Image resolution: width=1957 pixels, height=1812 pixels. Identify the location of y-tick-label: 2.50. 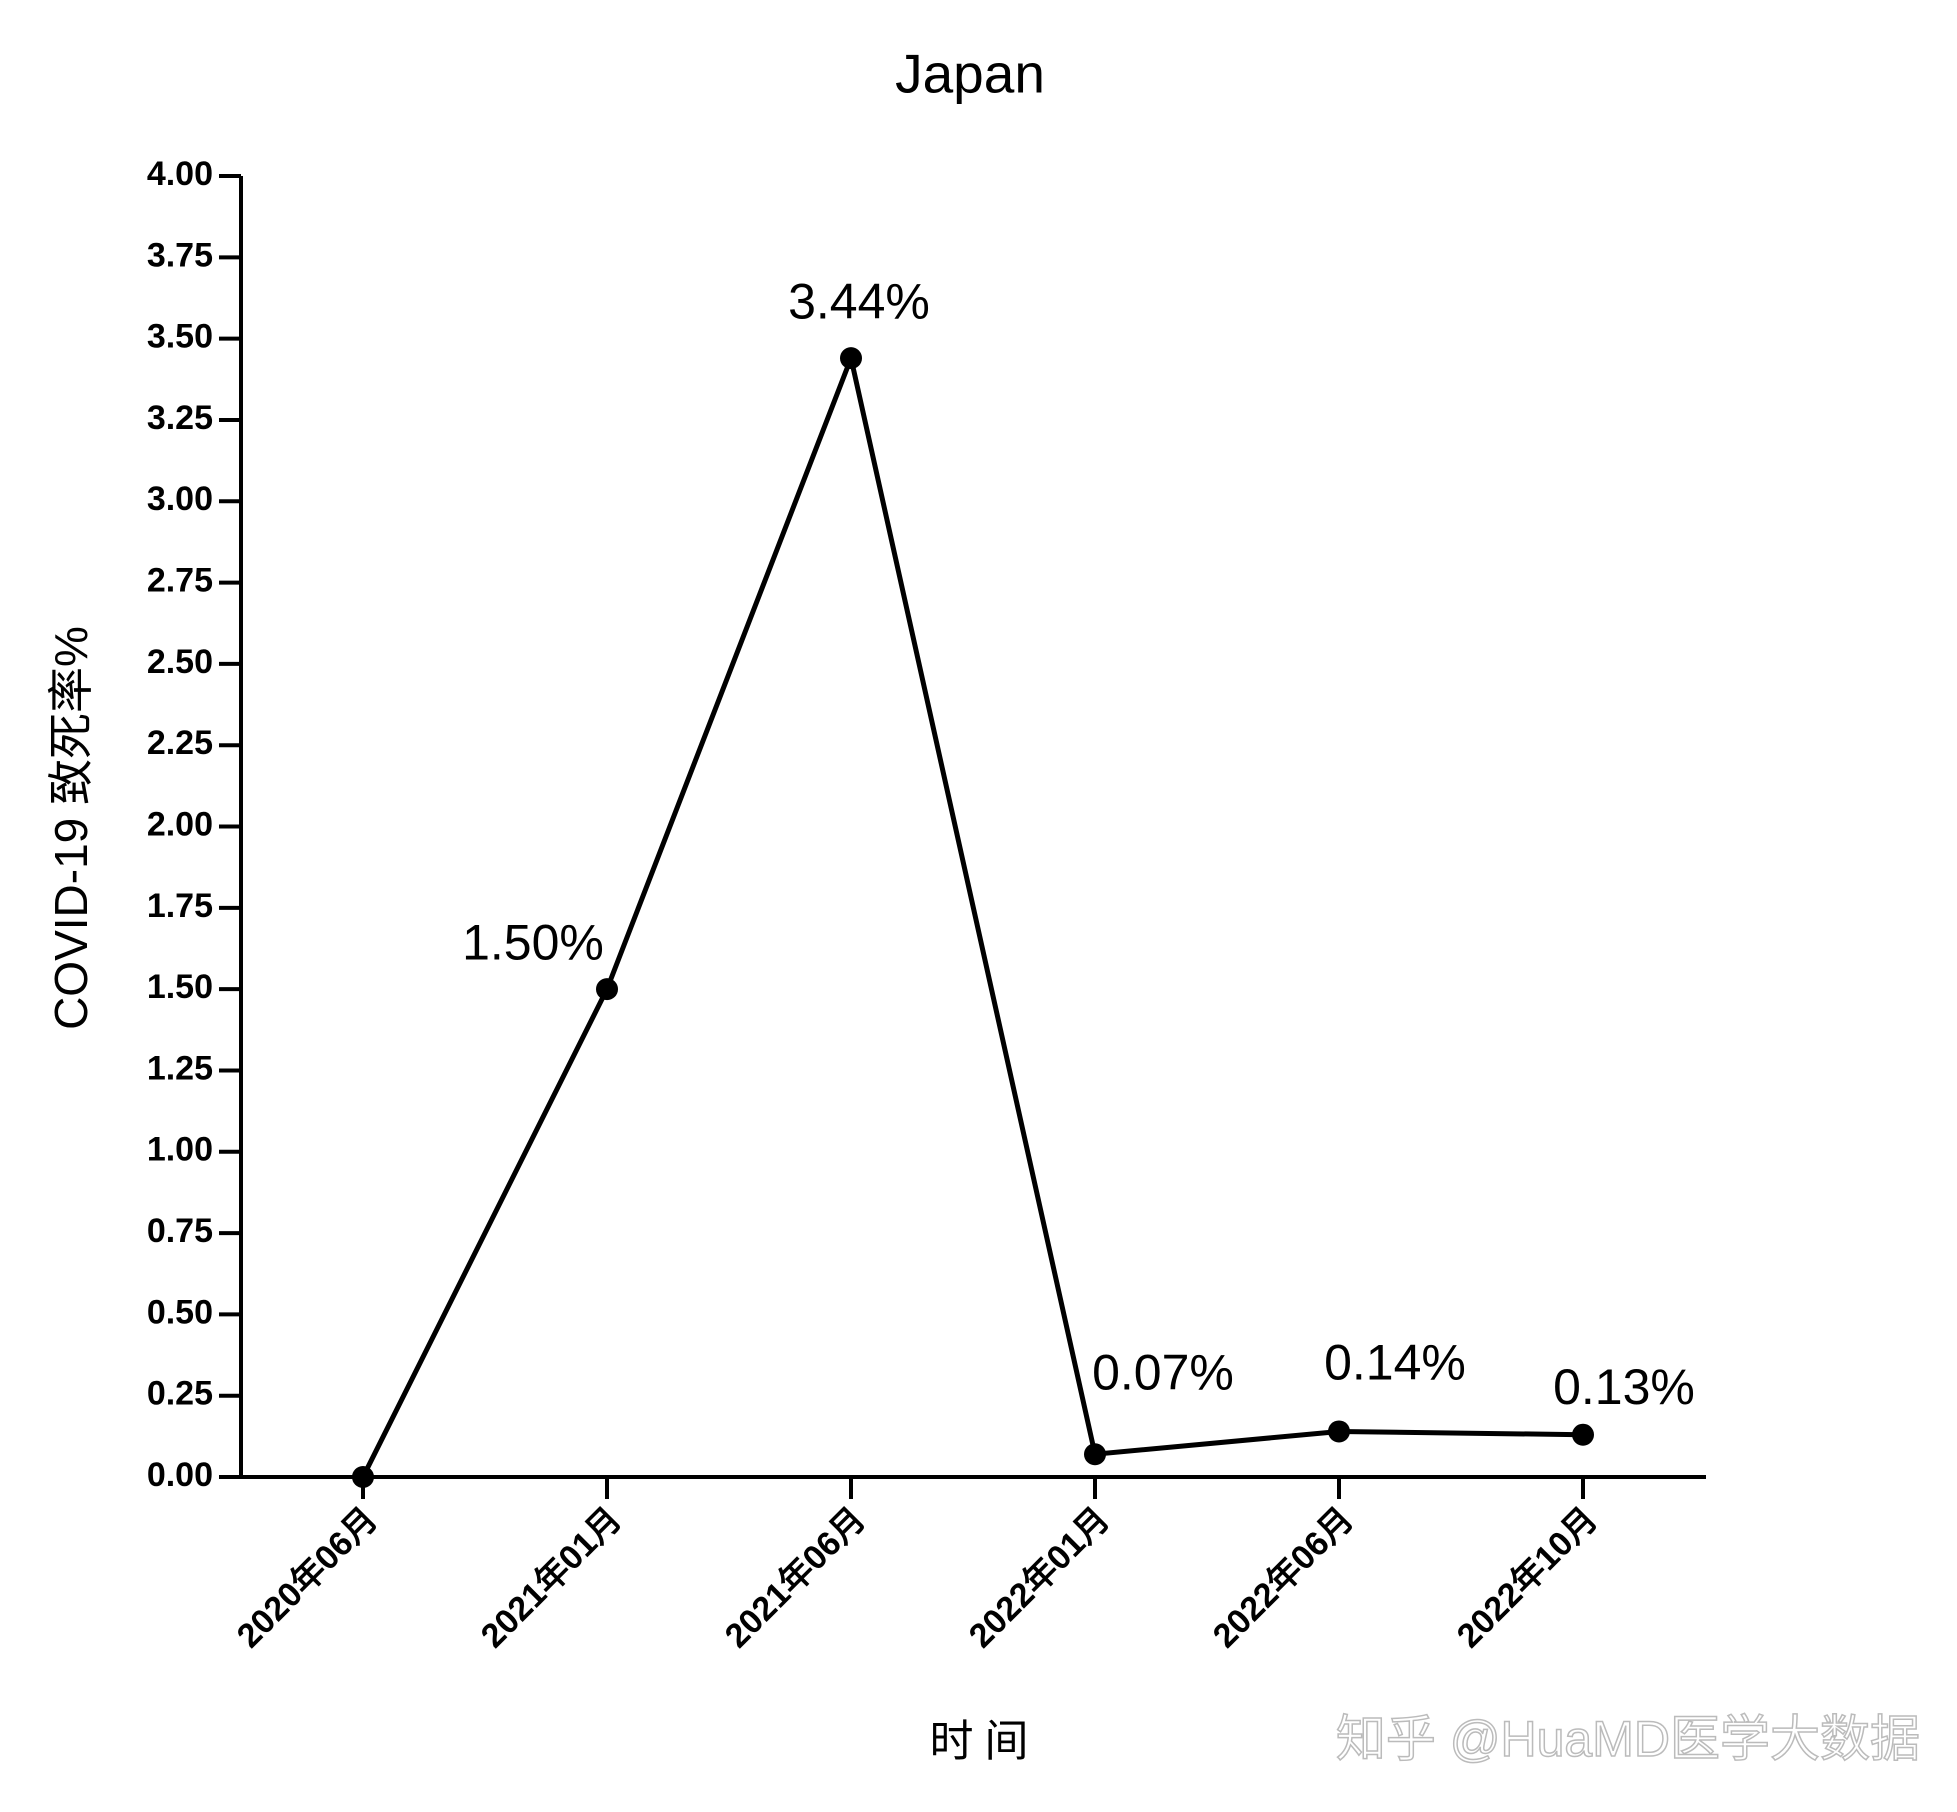
(180, 662).